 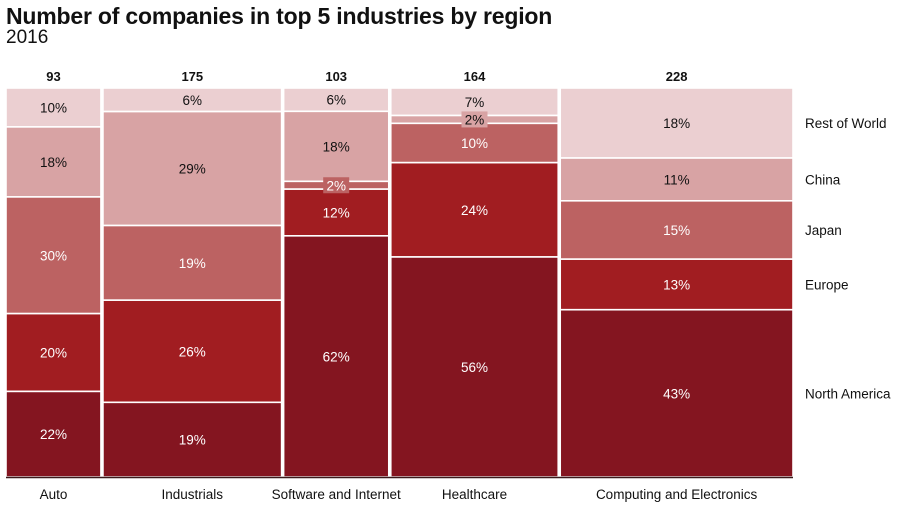 What do you see at coordinates (192, 263) in the screenshot?
I see `value-label-industrials-japan: 19%` at bounding box center [192, 263].